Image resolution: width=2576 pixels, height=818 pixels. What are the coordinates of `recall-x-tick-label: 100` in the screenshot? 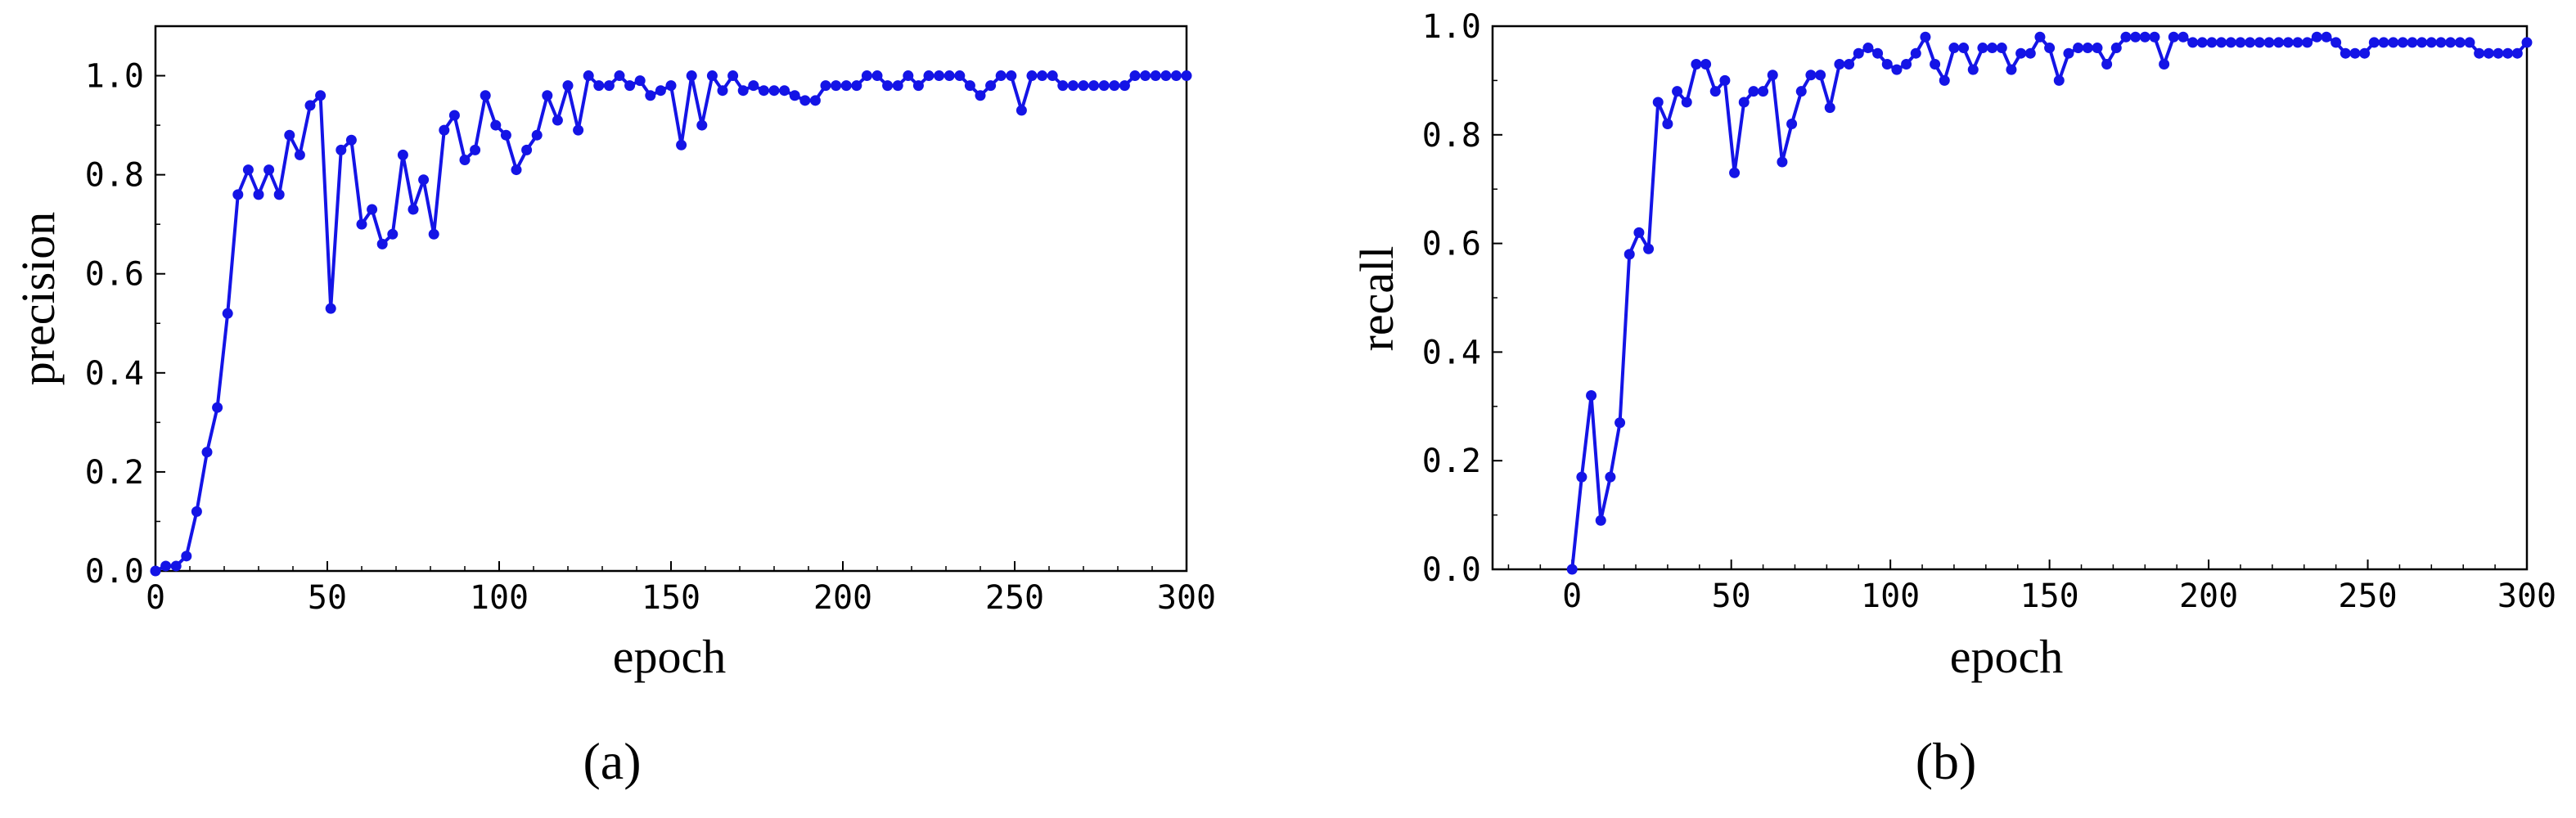 It's located at (1890, 596).